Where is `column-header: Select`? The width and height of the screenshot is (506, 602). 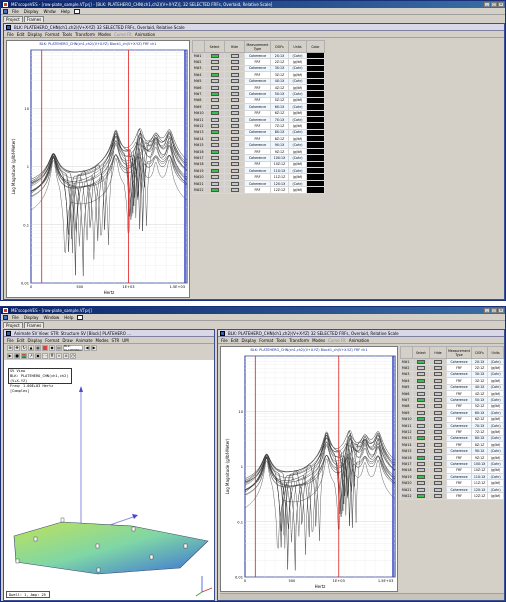
column-header: Select is located at coordinates (214, 46).